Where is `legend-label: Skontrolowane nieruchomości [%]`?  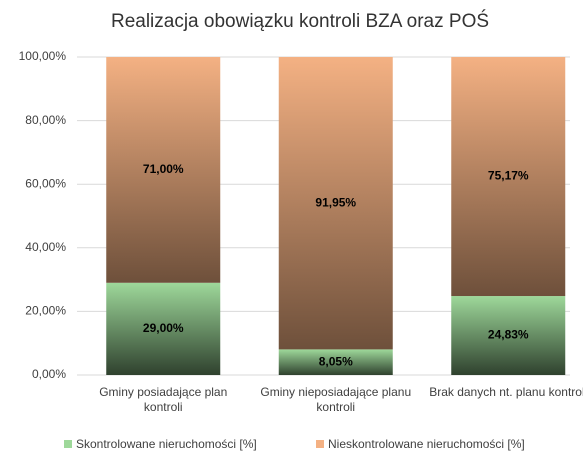
legend-label: Skontrolowane nieruchomości [%] is located at coordinates (166, 444).